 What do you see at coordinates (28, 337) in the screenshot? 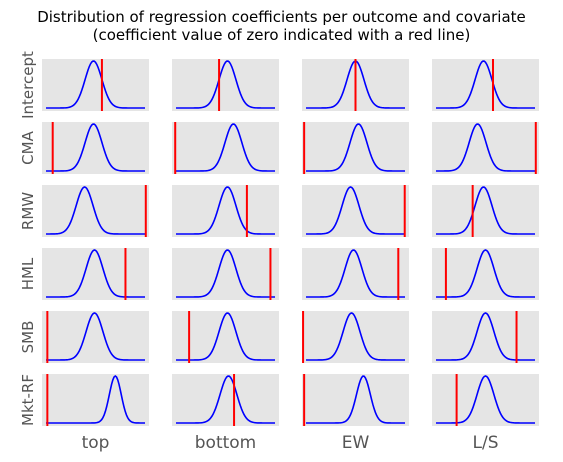
I see `row-label: SMB` at bounding box center [28, 337].